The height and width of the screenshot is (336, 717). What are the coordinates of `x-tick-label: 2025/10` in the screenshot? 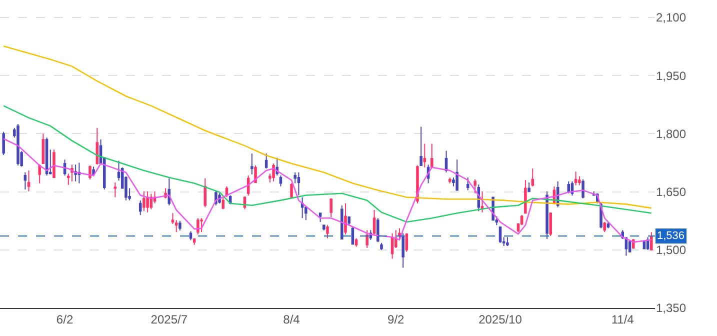 It's located at (500, 319).